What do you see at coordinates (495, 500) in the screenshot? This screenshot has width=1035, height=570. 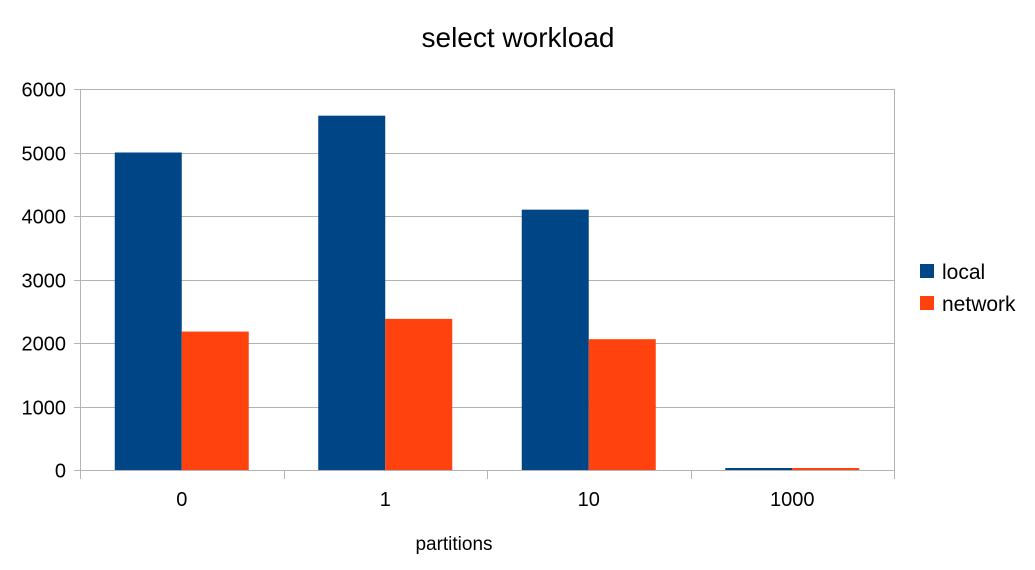 I see `x-tick-labels: 0 1 10 1000` at bounding box center [495, 500].